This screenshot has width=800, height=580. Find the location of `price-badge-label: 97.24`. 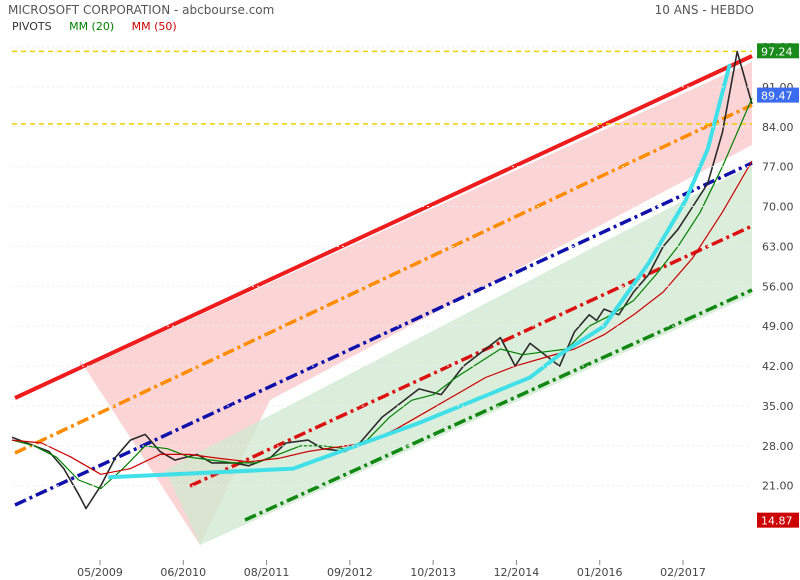

price-badge-label: 97.24 is located at coordinates (777, 51).